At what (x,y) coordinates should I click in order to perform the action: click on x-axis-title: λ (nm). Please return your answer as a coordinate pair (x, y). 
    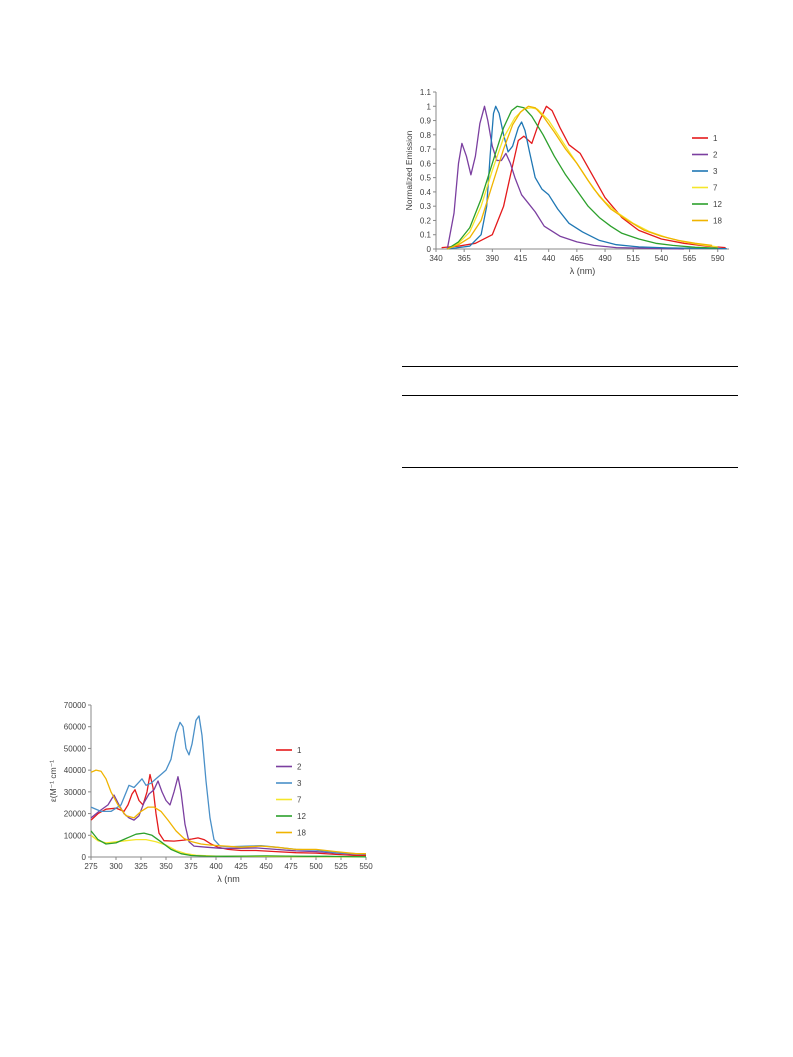
    Looking at the image, I should click on (583, 271).